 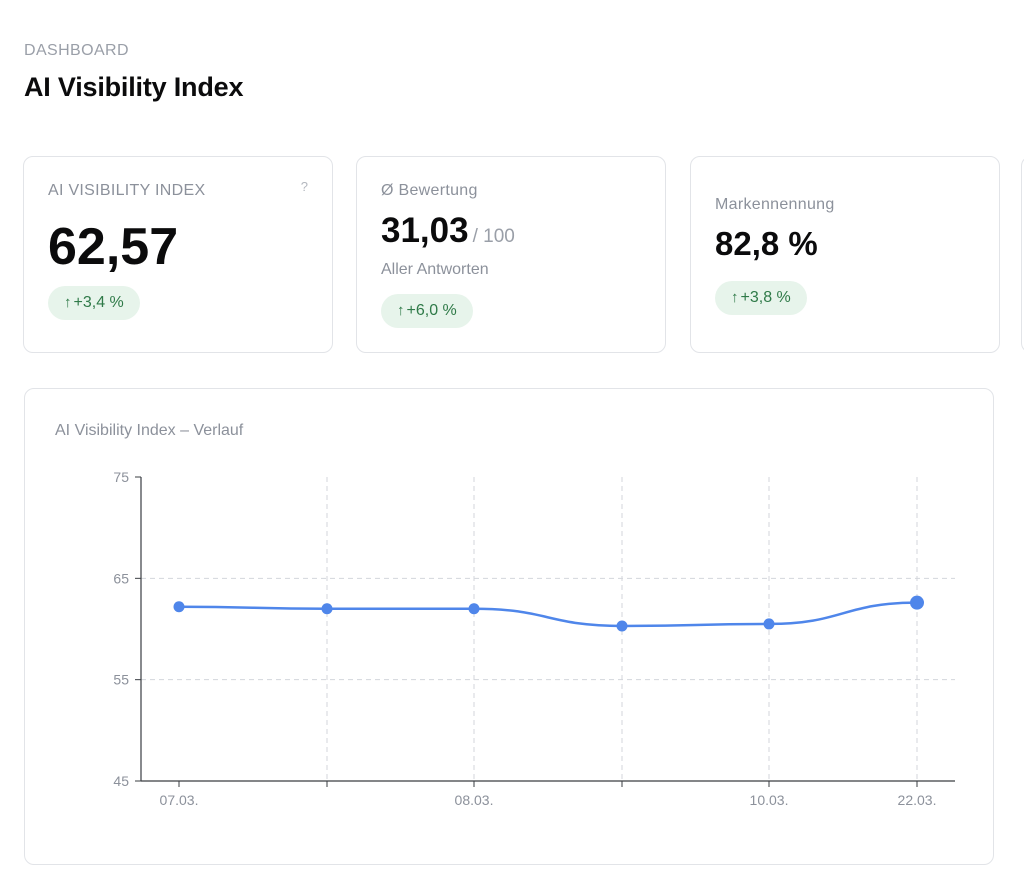 I want to click on kpi-value-max: / 100, so click(x=493, y=236).